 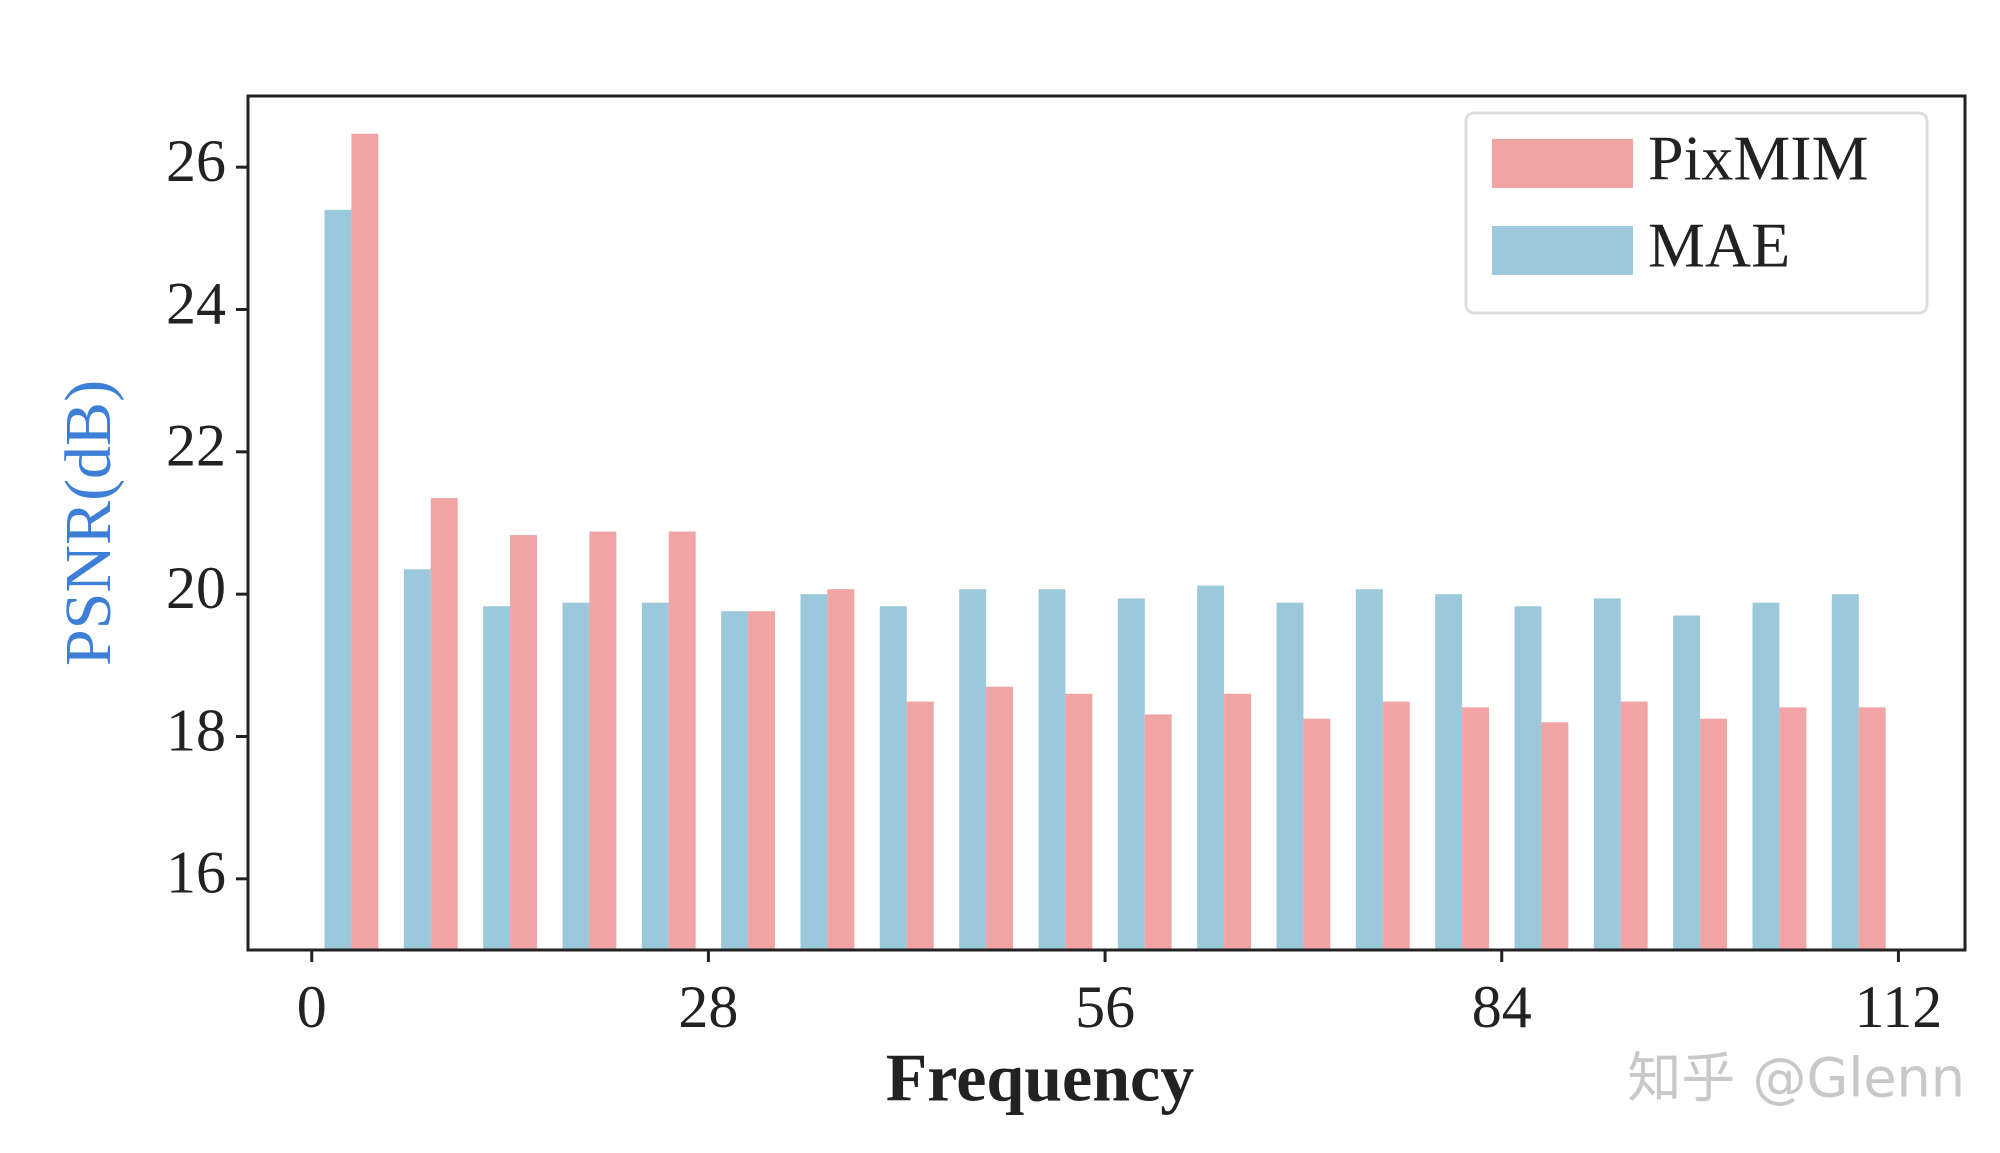 What do you see at coordinates (196, 873) in the screenshot?
I see `y-tick-label: 16` at bounding box center [196, 873].